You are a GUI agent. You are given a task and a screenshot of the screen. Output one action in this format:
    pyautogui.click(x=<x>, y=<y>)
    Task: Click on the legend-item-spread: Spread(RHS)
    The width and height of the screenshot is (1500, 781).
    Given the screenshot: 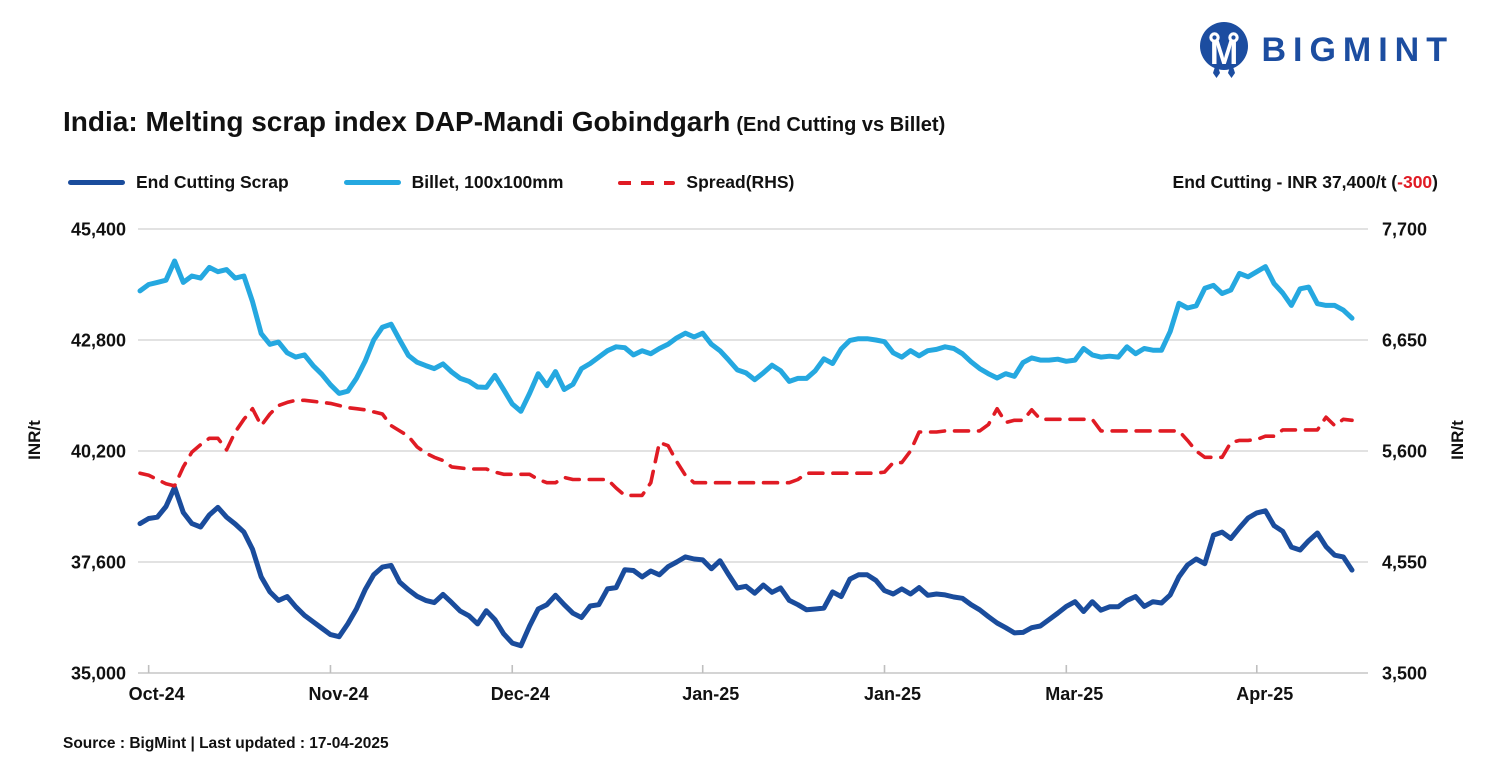 What is the action you would take?
    pyautogui.click(x=706, y=182)
    